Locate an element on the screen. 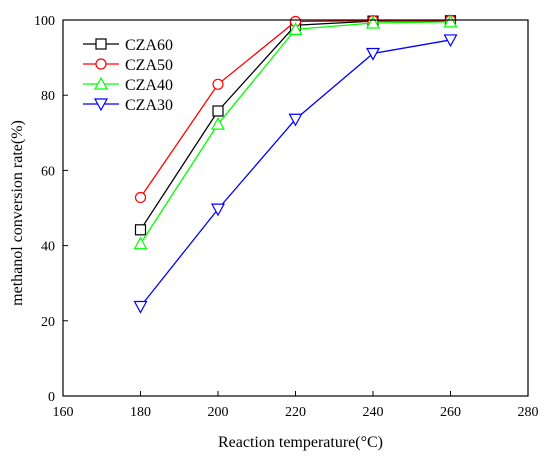 This screenshot has width=550, height=467. legend: CZA60 CZA50 CZA40 CZA30 is located at coordinates (128, 75).